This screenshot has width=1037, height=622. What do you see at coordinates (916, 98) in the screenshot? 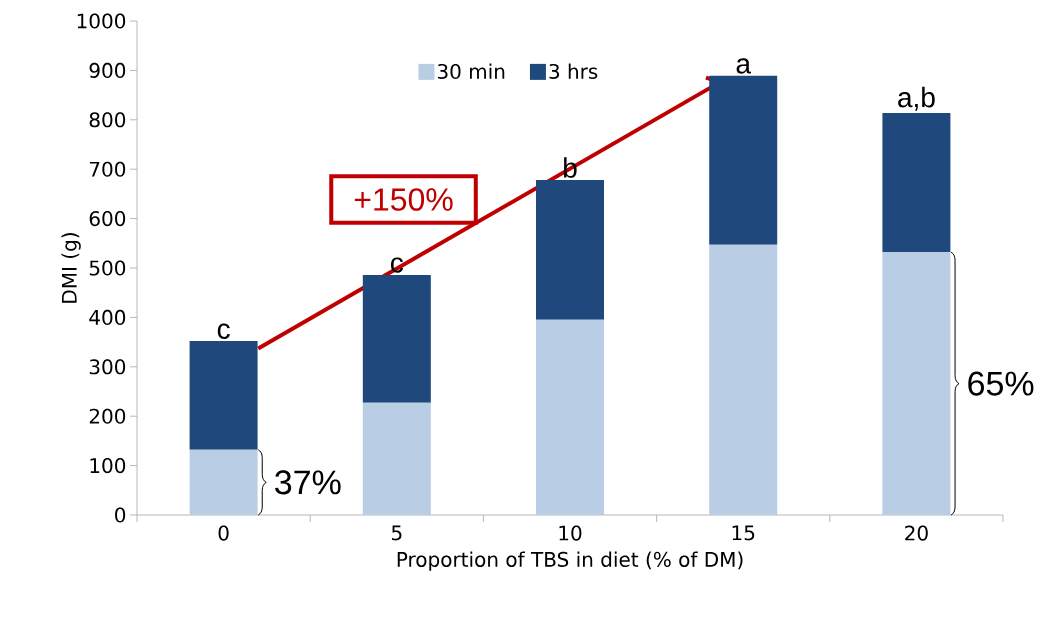
I see `annotation: a,b` at bounding box center [916, 98].